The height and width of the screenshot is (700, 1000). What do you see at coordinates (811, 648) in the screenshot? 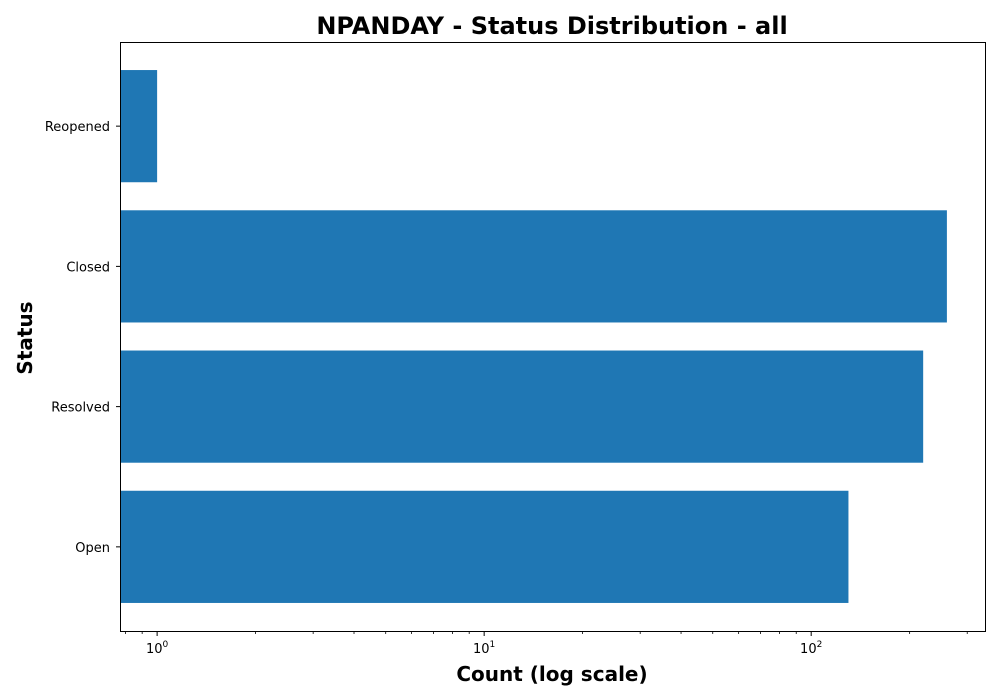
I see `x-tick-label: 10²` at bounding box center [811, 648].